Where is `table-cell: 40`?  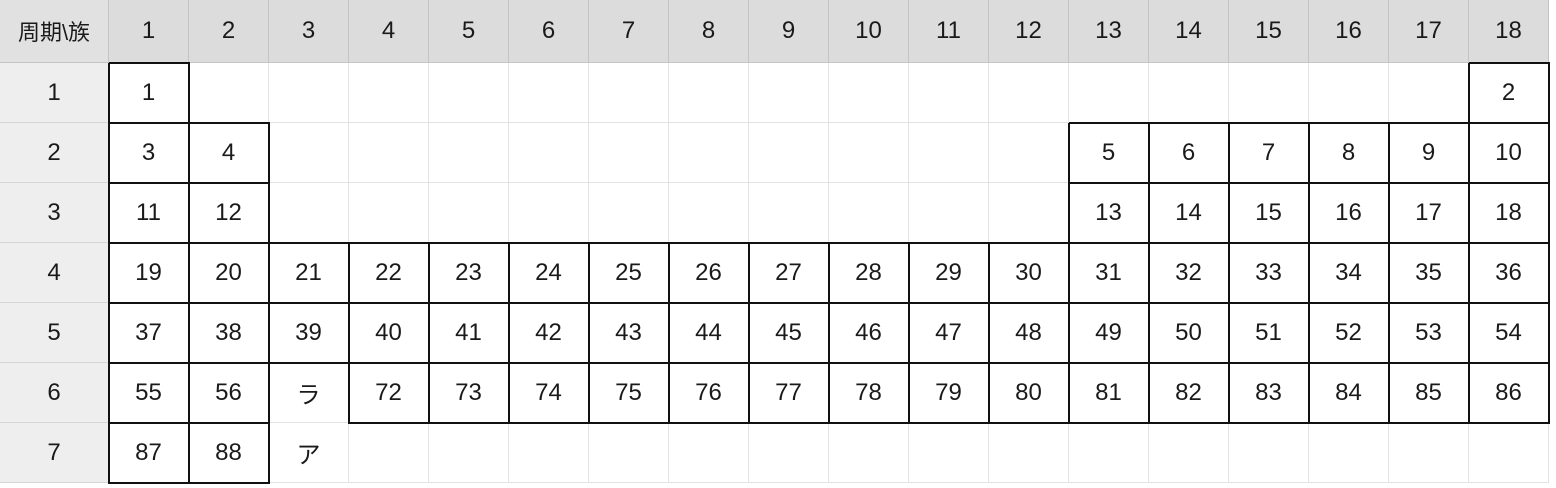 table-cell: 40 is located at coordinates (389, 333).